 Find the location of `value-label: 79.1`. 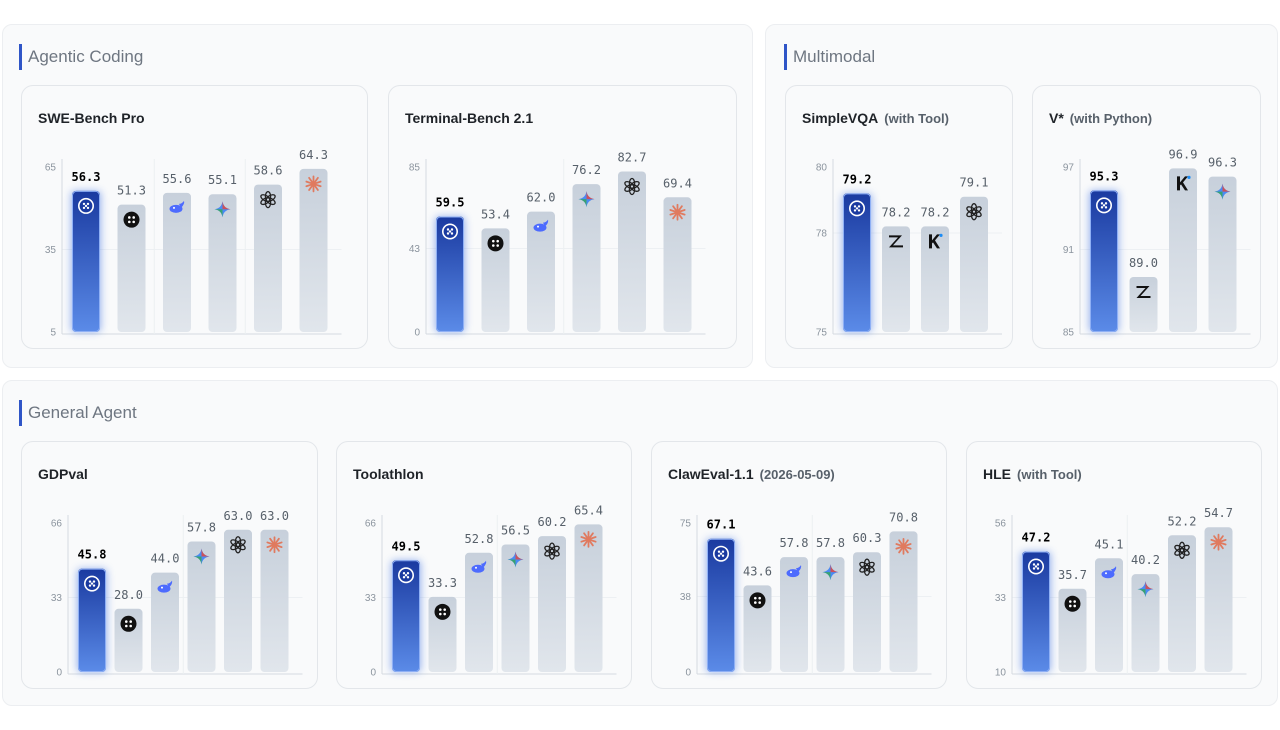

value-label: 79.1 is located at coordinates (974, 183).